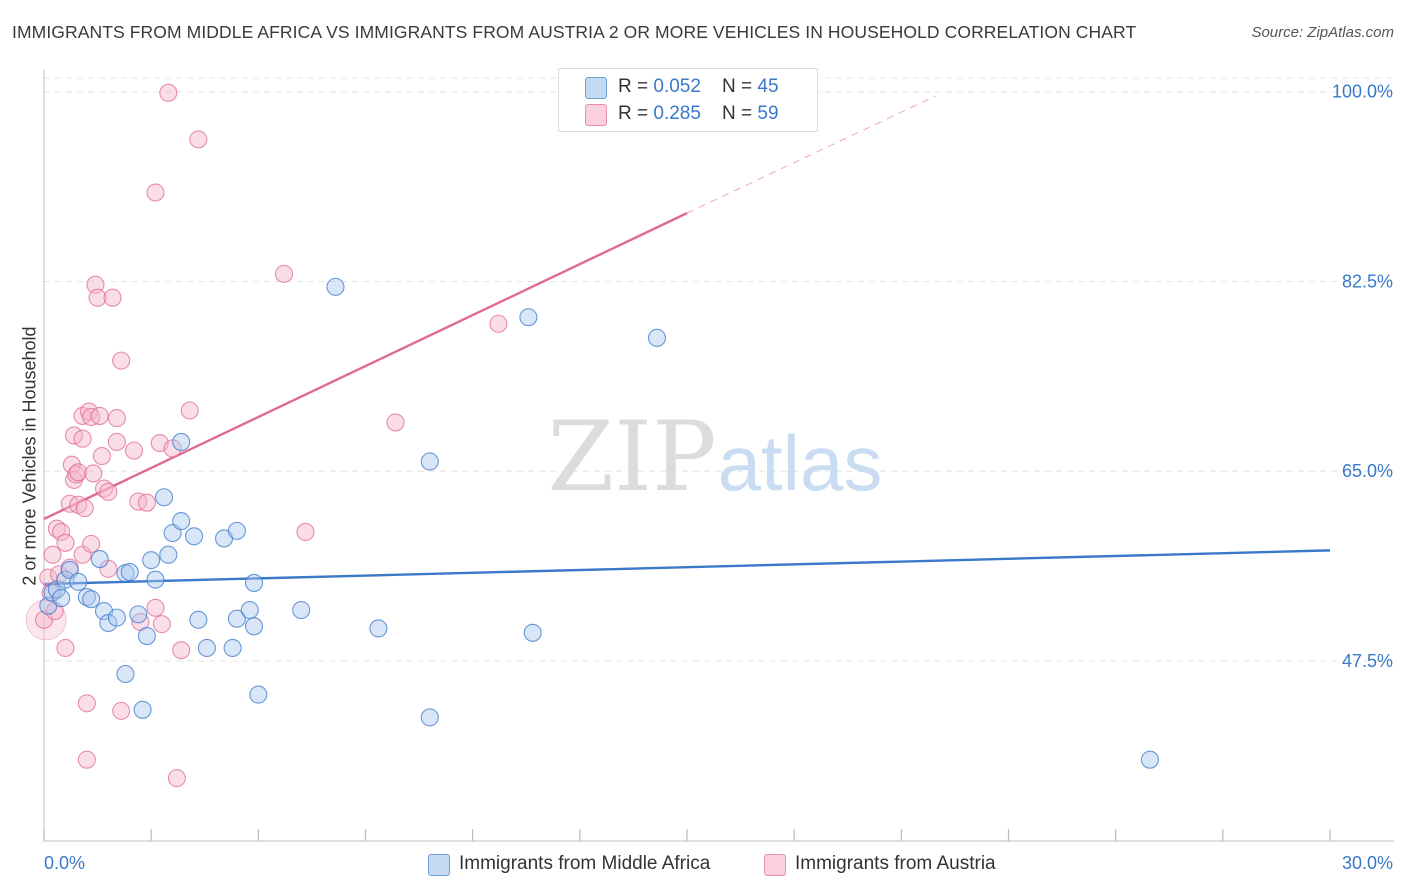 Image resolution: width=1406 pixels, height=892 pixels. What do you see at coordinates (1362, 92) in the screenshot?
I see `y-tick-label: 100.0%` at bounding box center [1362, 92].